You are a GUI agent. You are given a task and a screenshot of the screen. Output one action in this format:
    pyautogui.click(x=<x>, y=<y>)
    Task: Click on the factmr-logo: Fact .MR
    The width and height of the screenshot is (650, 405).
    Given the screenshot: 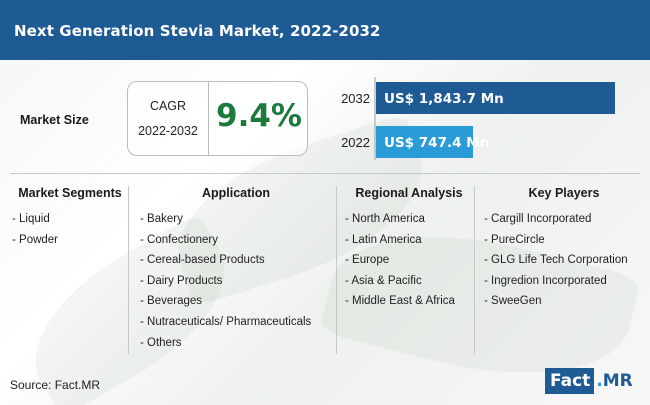 What is the action you would take?
    pyautogui.click(x=594, y=381)
    